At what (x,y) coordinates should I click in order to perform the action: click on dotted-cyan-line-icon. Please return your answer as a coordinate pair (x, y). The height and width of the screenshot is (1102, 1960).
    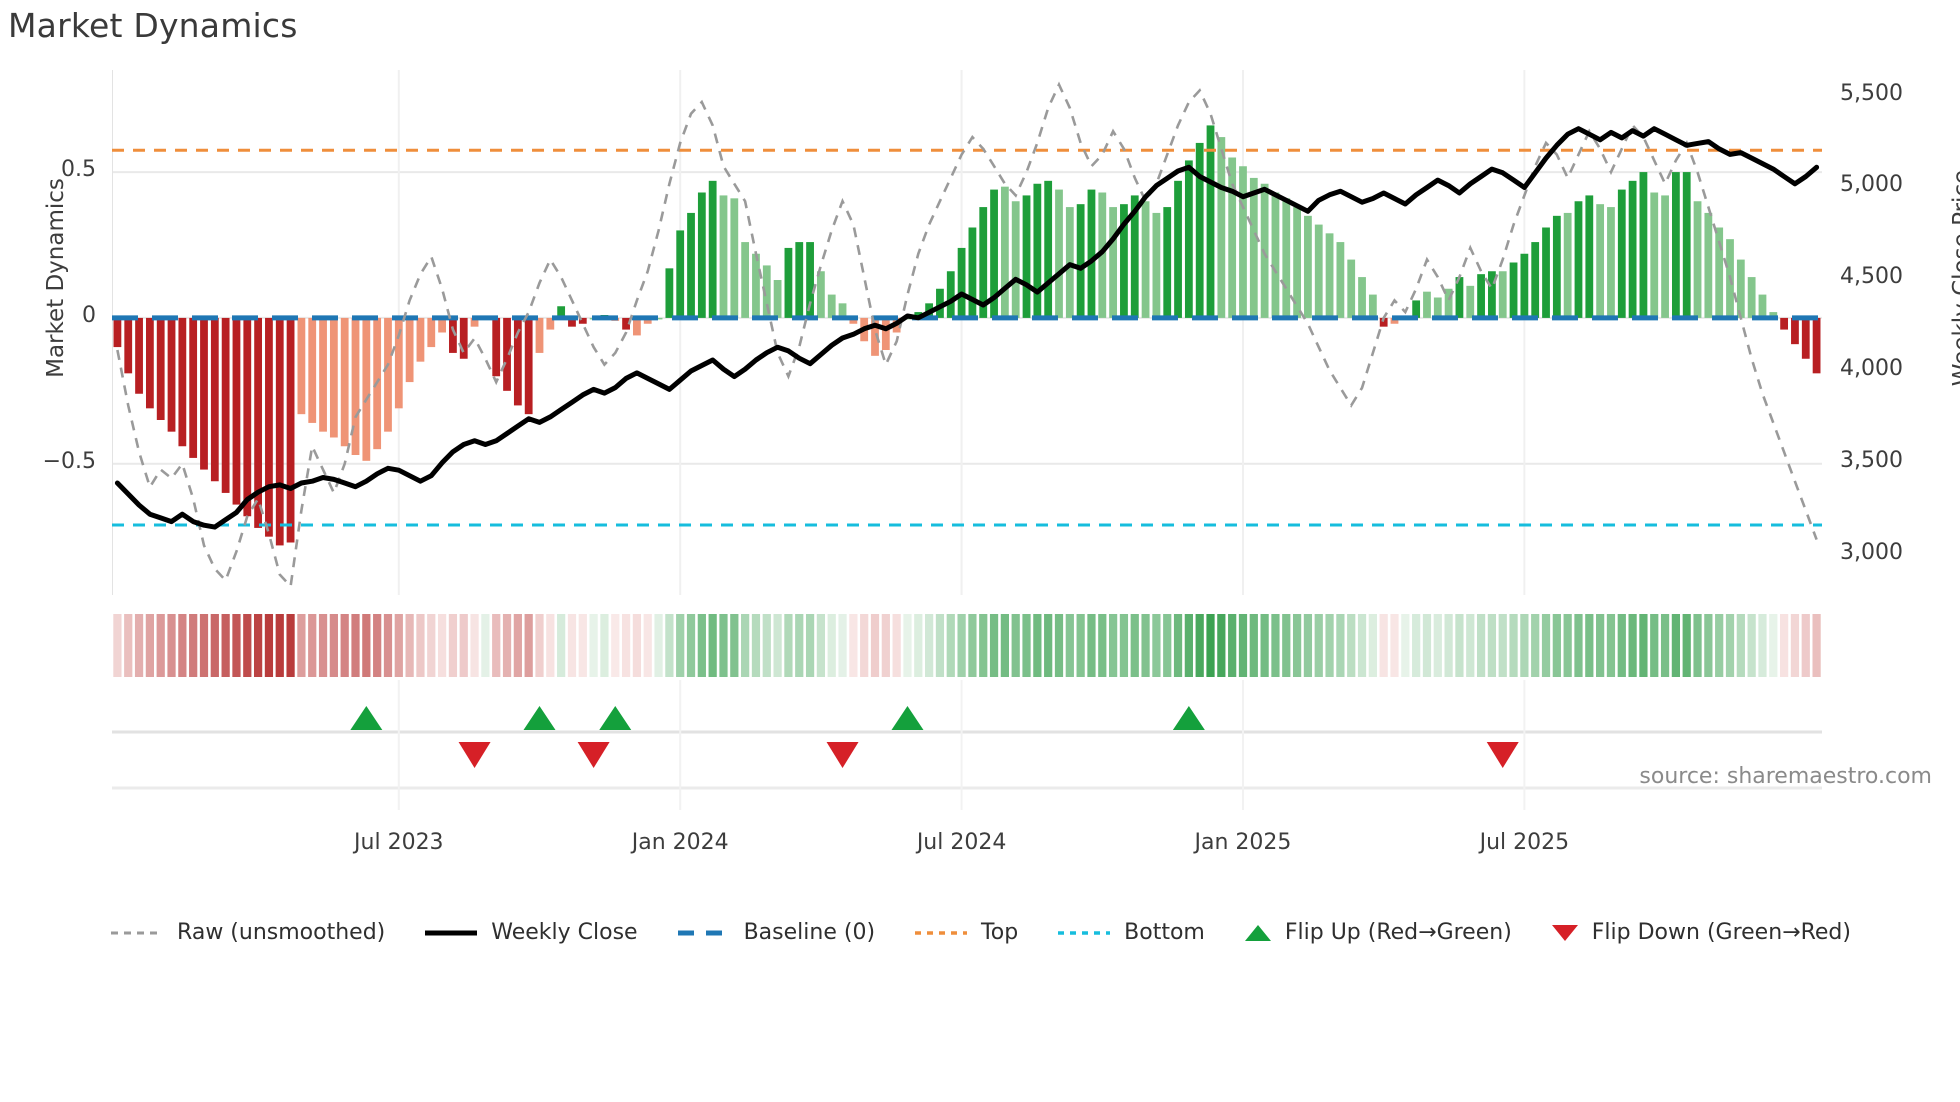
    Looking at the image, I should click on (1084, 932).